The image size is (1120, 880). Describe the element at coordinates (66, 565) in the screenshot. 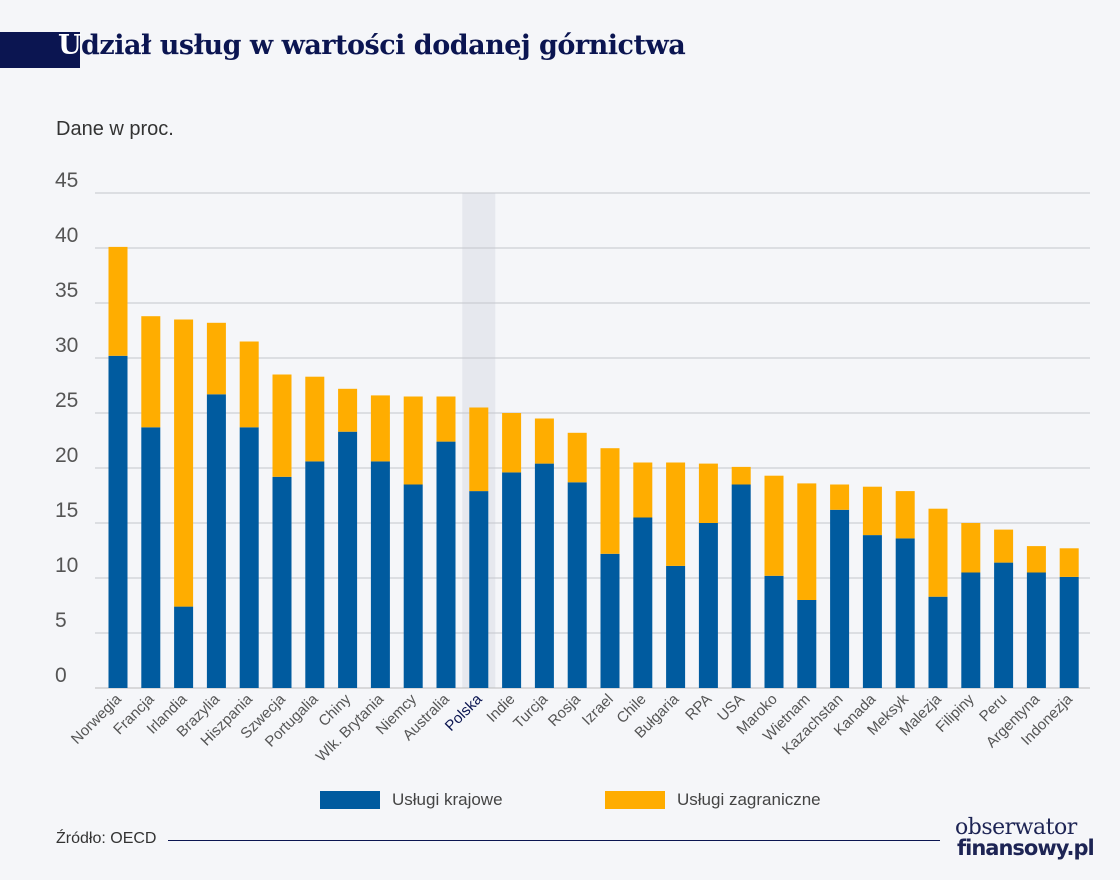

I see `y-tick-label: 10` at that location.